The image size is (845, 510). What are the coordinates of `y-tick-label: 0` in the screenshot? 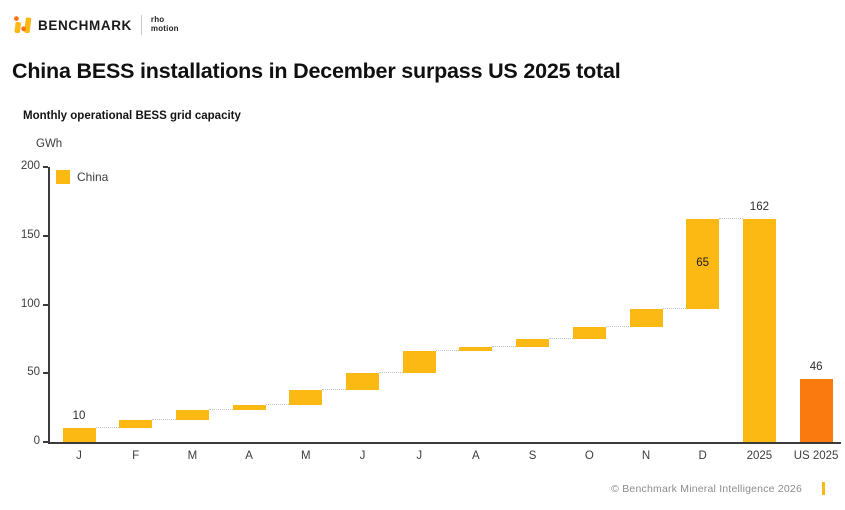 It's located at (36, 441).